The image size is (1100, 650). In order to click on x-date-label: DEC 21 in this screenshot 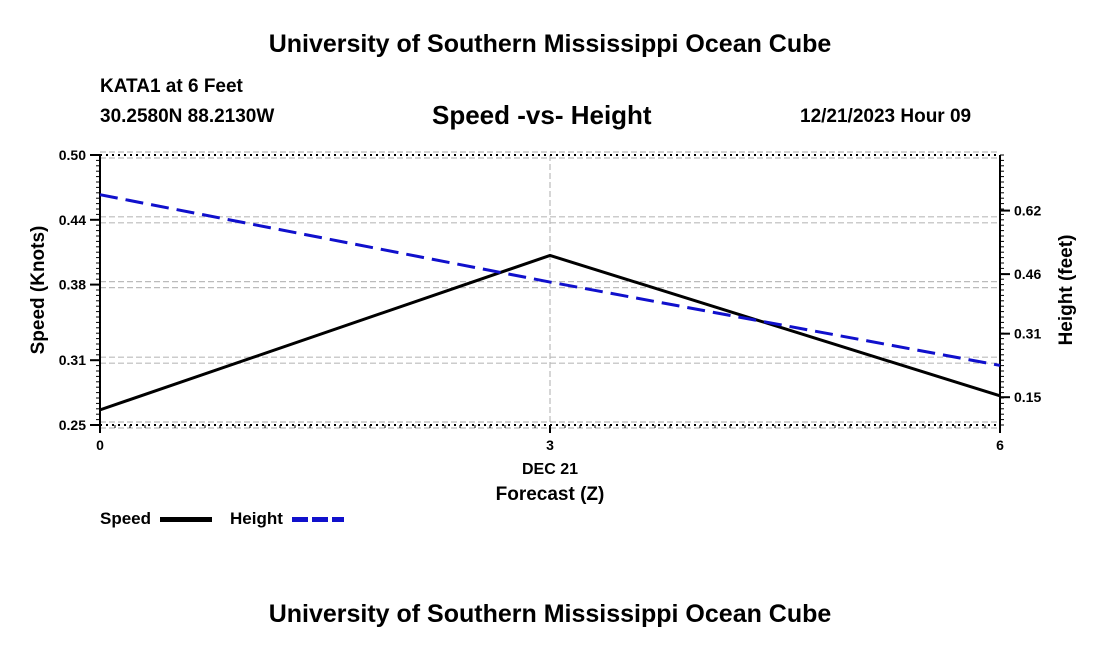, I will do `click(550, 469)`.